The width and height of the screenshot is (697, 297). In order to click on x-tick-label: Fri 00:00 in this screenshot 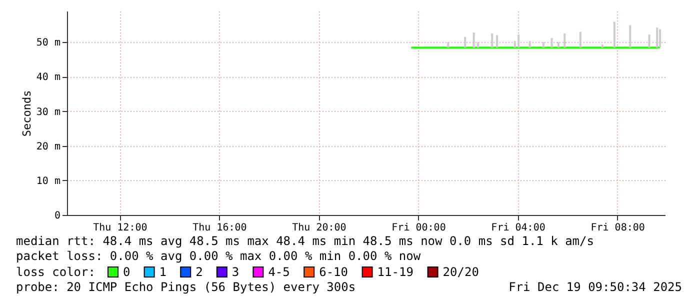, I will do `click(419, 228)`.